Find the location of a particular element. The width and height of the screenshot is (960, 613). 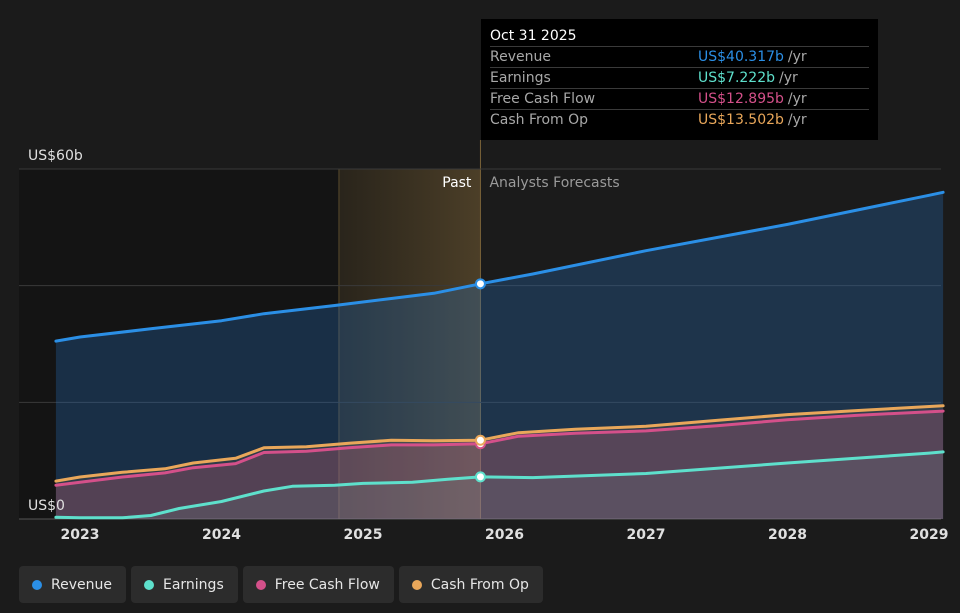

tooltip-value: US$13.502b is located at coordinates (741, 120).